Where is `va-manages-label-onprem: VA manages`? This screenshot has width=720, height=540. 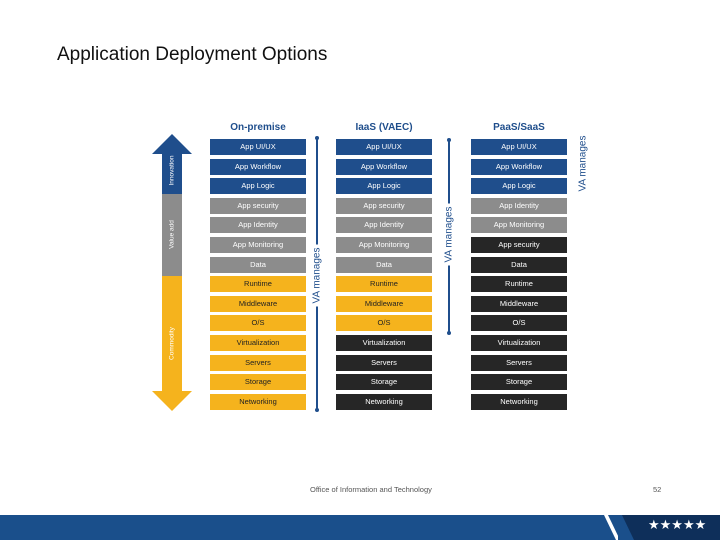 va-manages-label-onprem: VA manages is located at coordinates (317, 275).